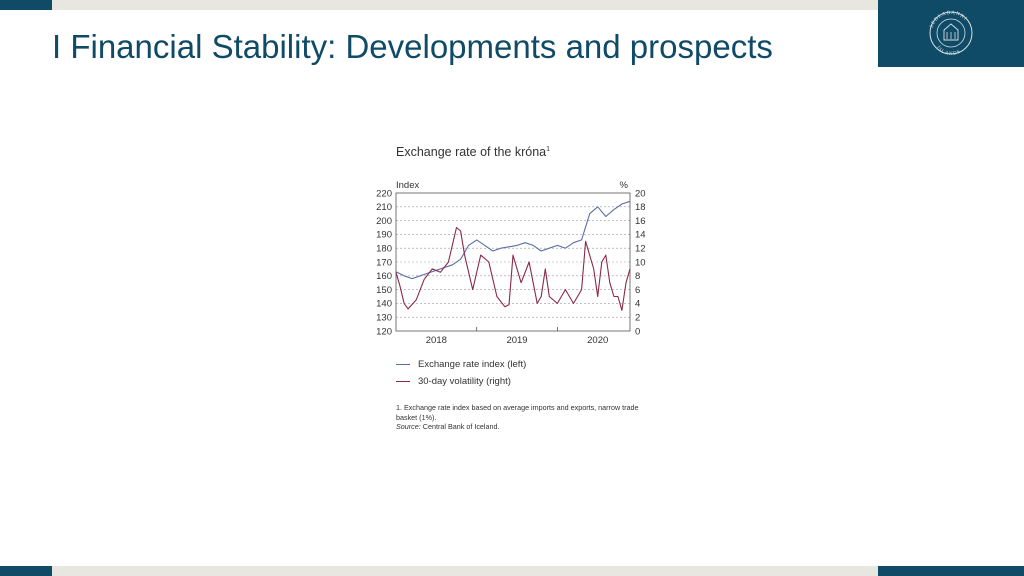 Image resolution: width=1024 pixels, height=576 pixels. Describe the element at coordinates (384, 331) in the screenshot. I see `left-tick-label: 120` at that location.